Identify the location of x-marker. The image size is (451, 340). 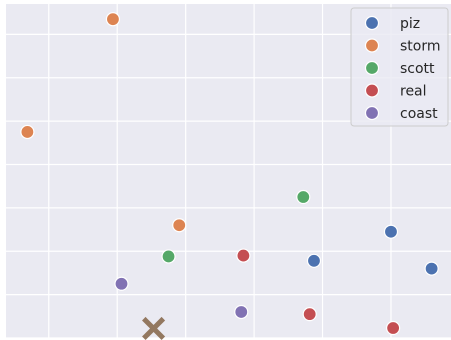
(154, 328).